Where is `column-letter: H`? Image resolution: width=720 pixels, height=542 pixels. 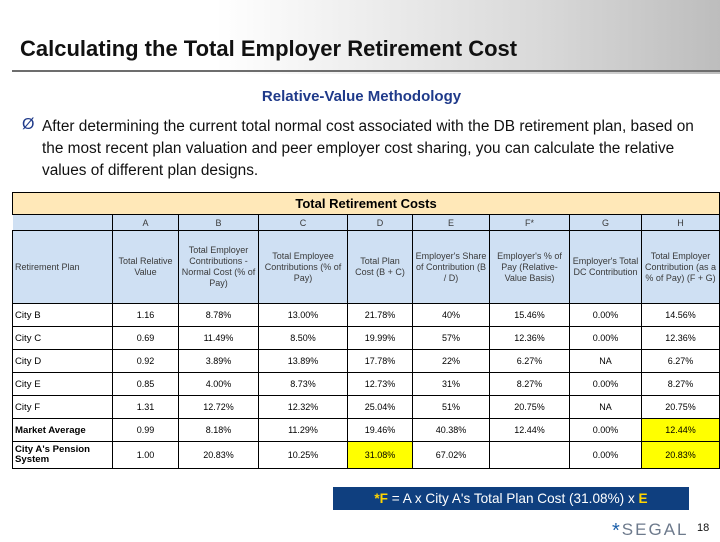
column-letter: H is located at coordinates (680, 222).